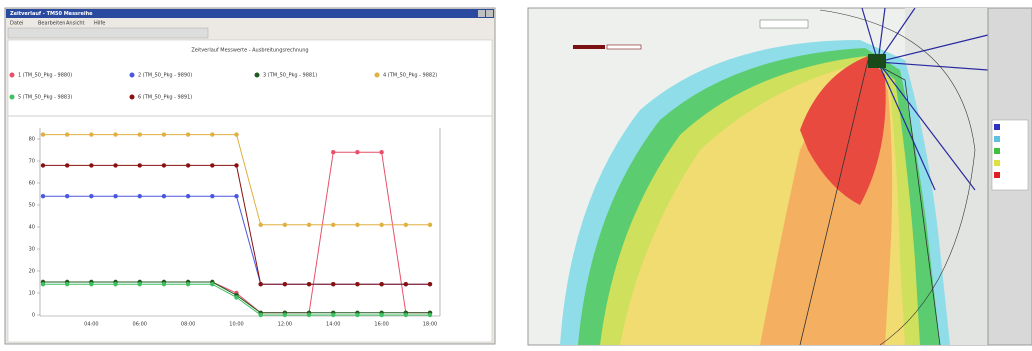 The width and height of the screenshot is (1032, 351). Describe the element at coordinates (333, 325) in the screenshot. I see `x-tick-label: 14:00` at that location.